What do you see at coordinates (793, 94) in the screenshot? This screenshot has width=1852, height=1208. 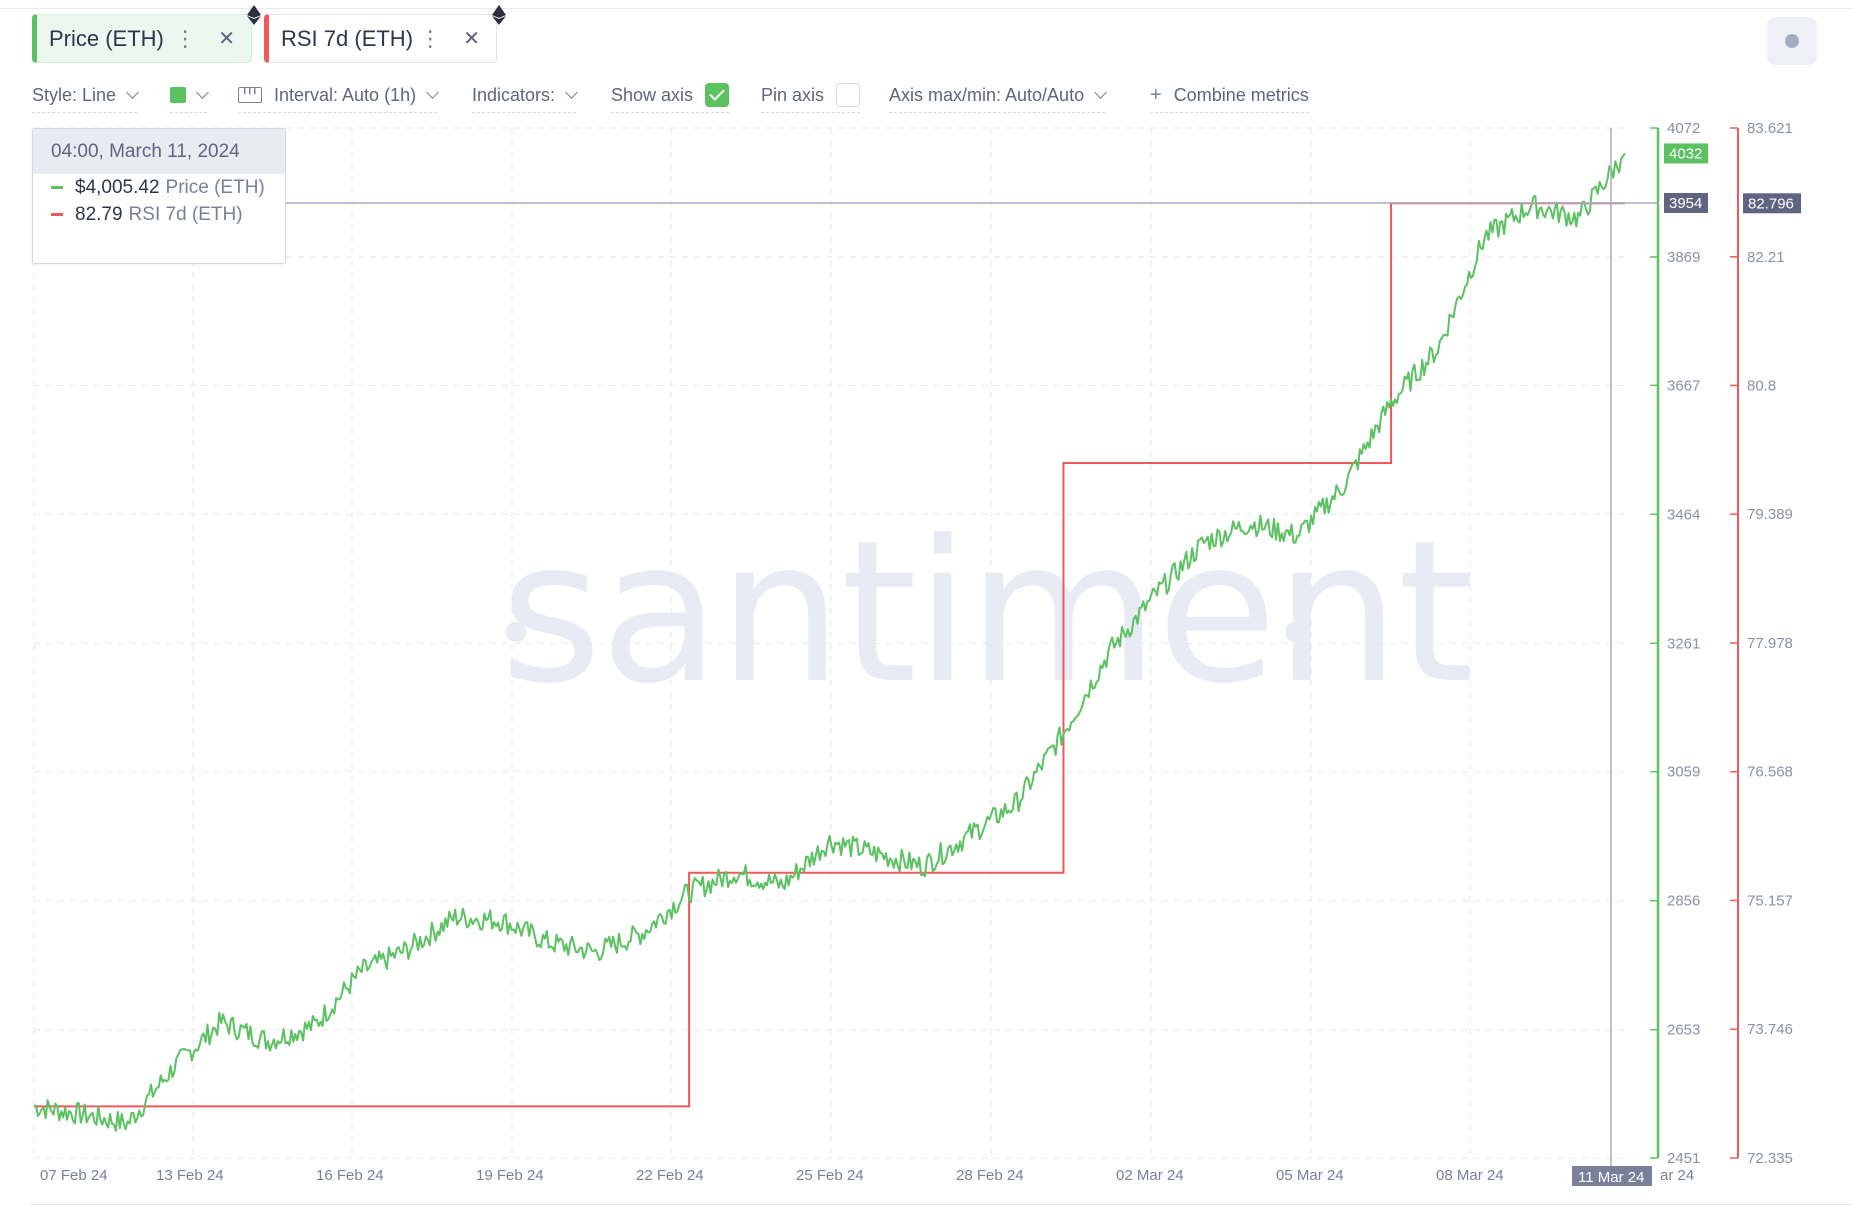 I see `pin-axis-label: Pin axis` at bounding box center [793, 94].